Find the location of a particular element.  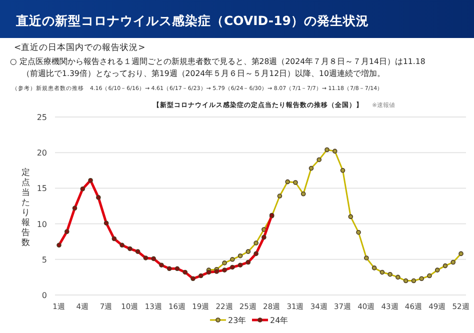

y-tick-label: 25 is located at coordinates (41, 117).